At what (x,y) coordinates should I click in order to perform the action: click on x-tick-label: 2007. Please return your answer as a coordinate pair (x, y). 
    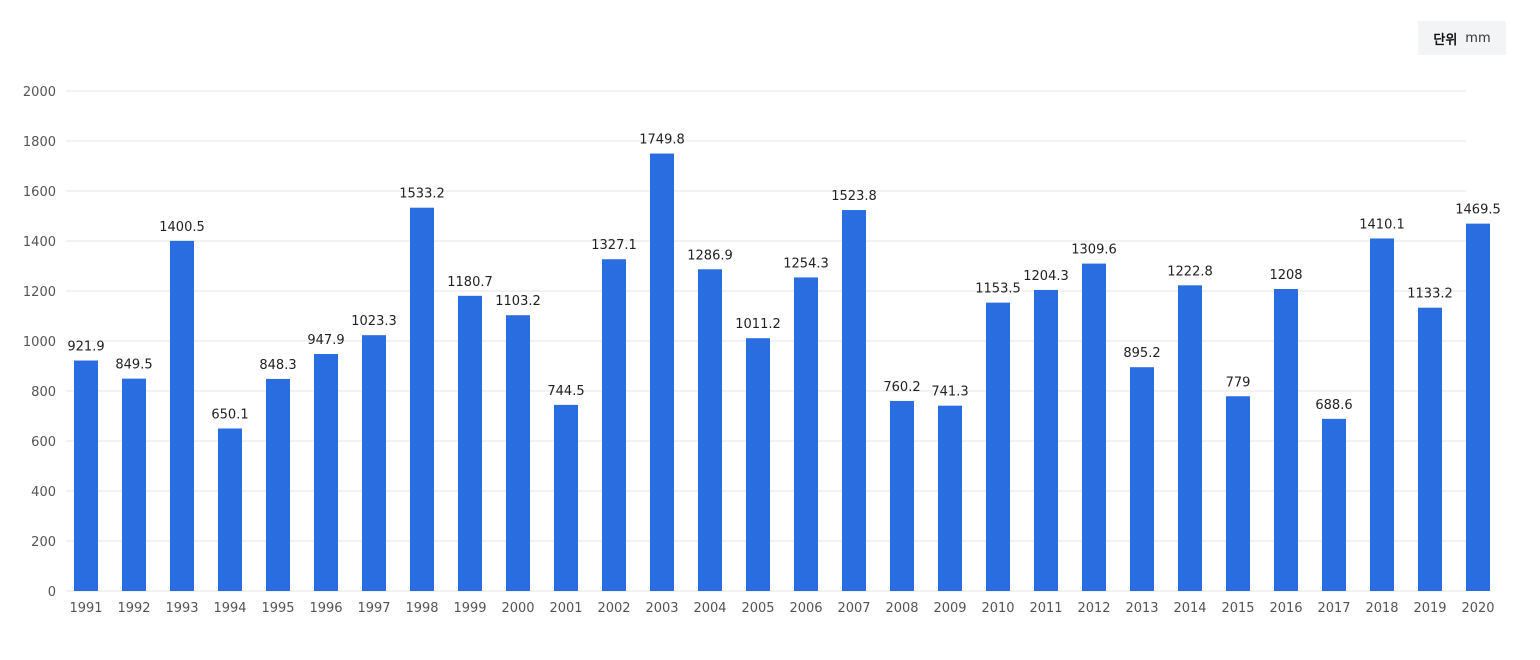
    Looking at the image, I should click on (853, 608).